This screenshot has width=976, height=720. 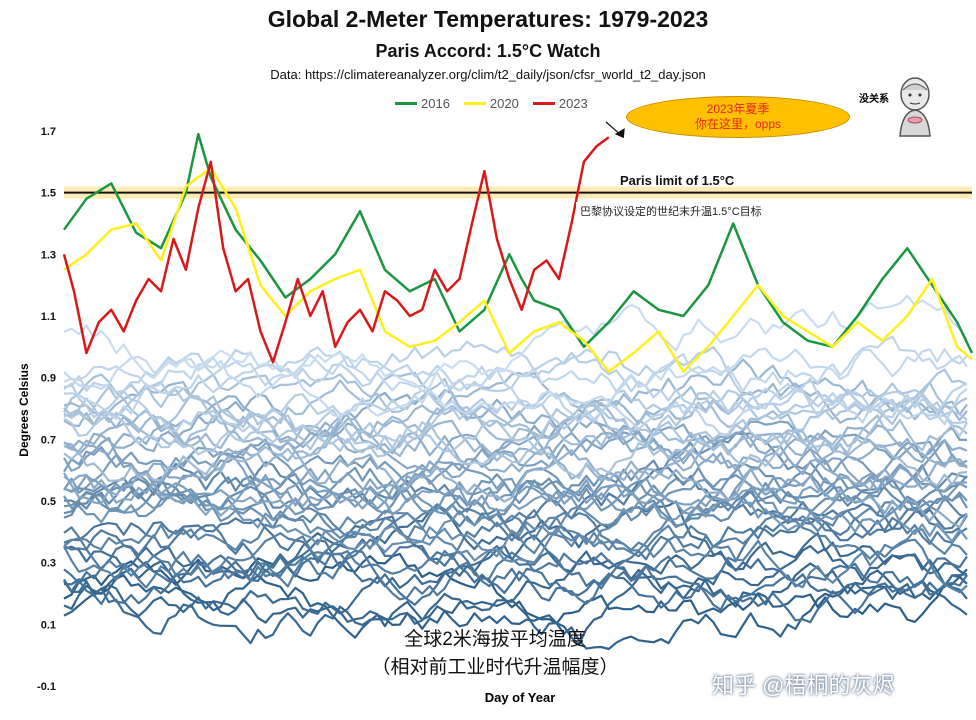 What do you see at coordinates (48, 625) in the screenshot?
I see `y-tick-label: 0.1` at bounding box center [48, 625].